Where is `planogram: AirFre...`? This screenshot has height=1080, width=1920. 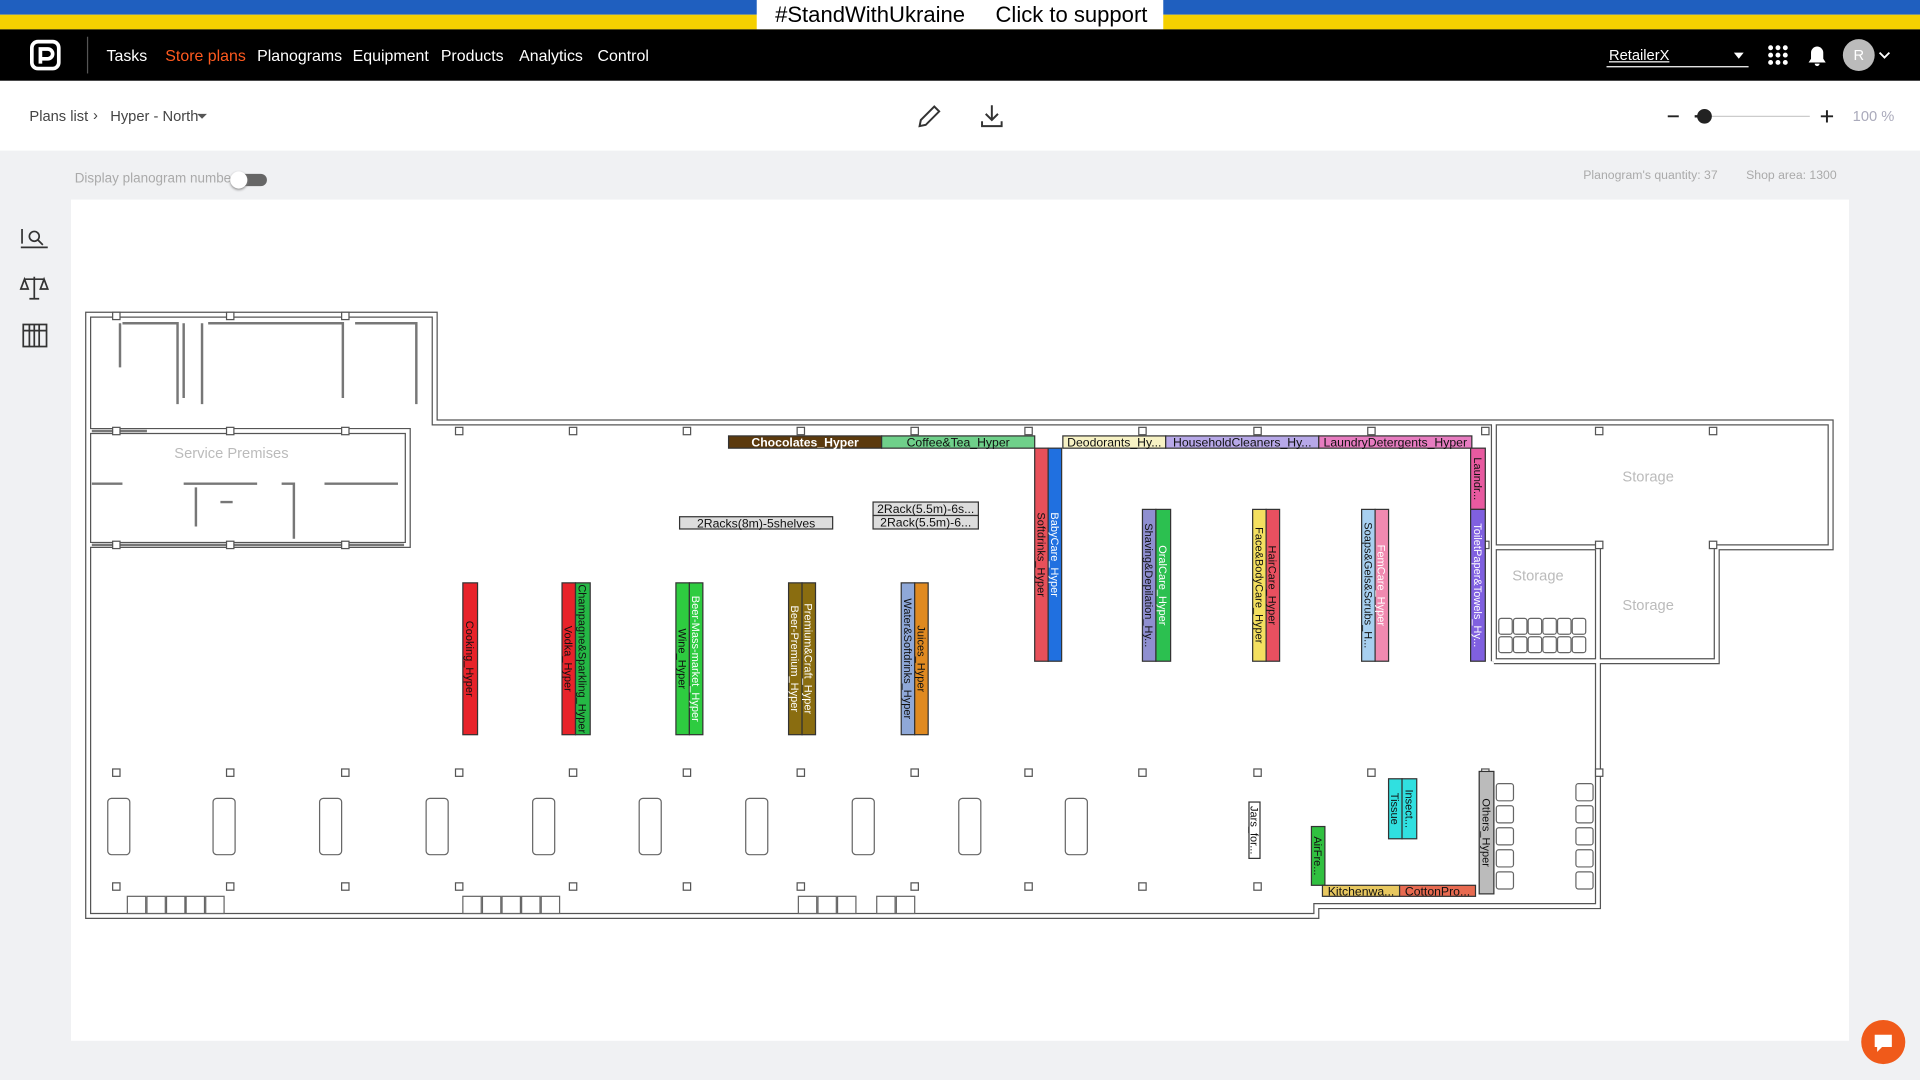
planogram: AirFre... is located at coordinates (1318, 855).